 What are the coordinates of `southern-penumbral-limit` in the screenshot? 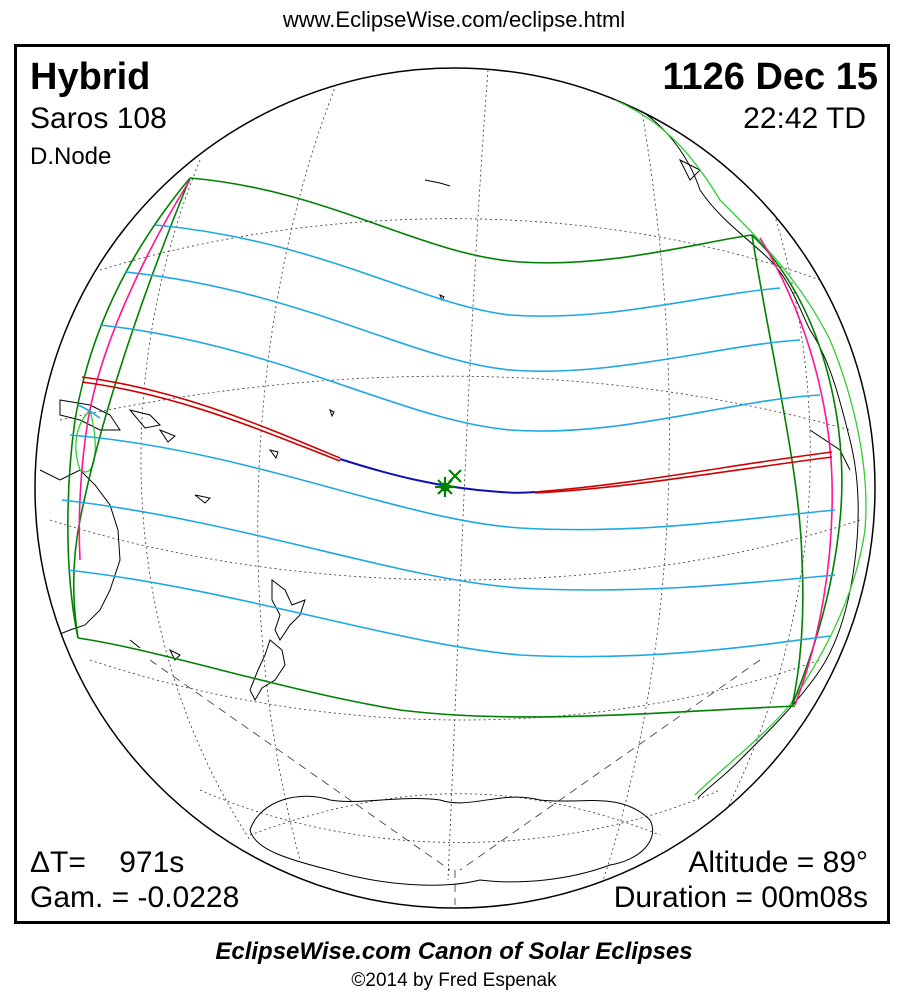 It's located at (436, 677).